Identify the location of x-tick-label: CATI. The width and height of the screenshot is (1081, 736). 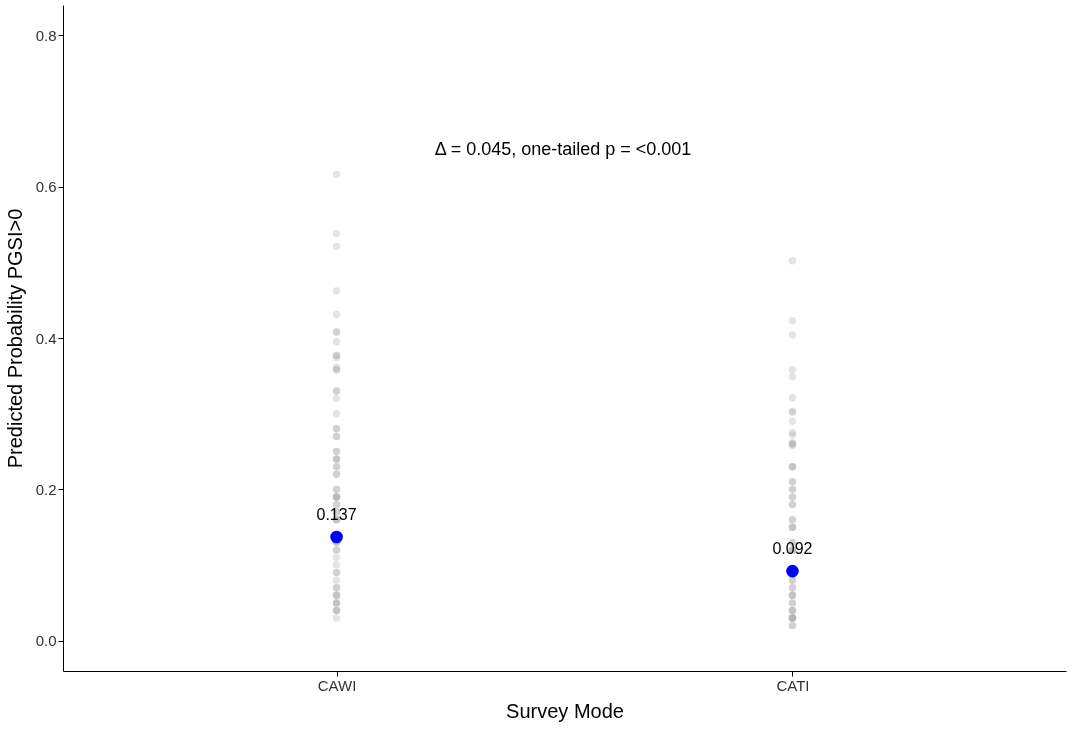
(793, 685).